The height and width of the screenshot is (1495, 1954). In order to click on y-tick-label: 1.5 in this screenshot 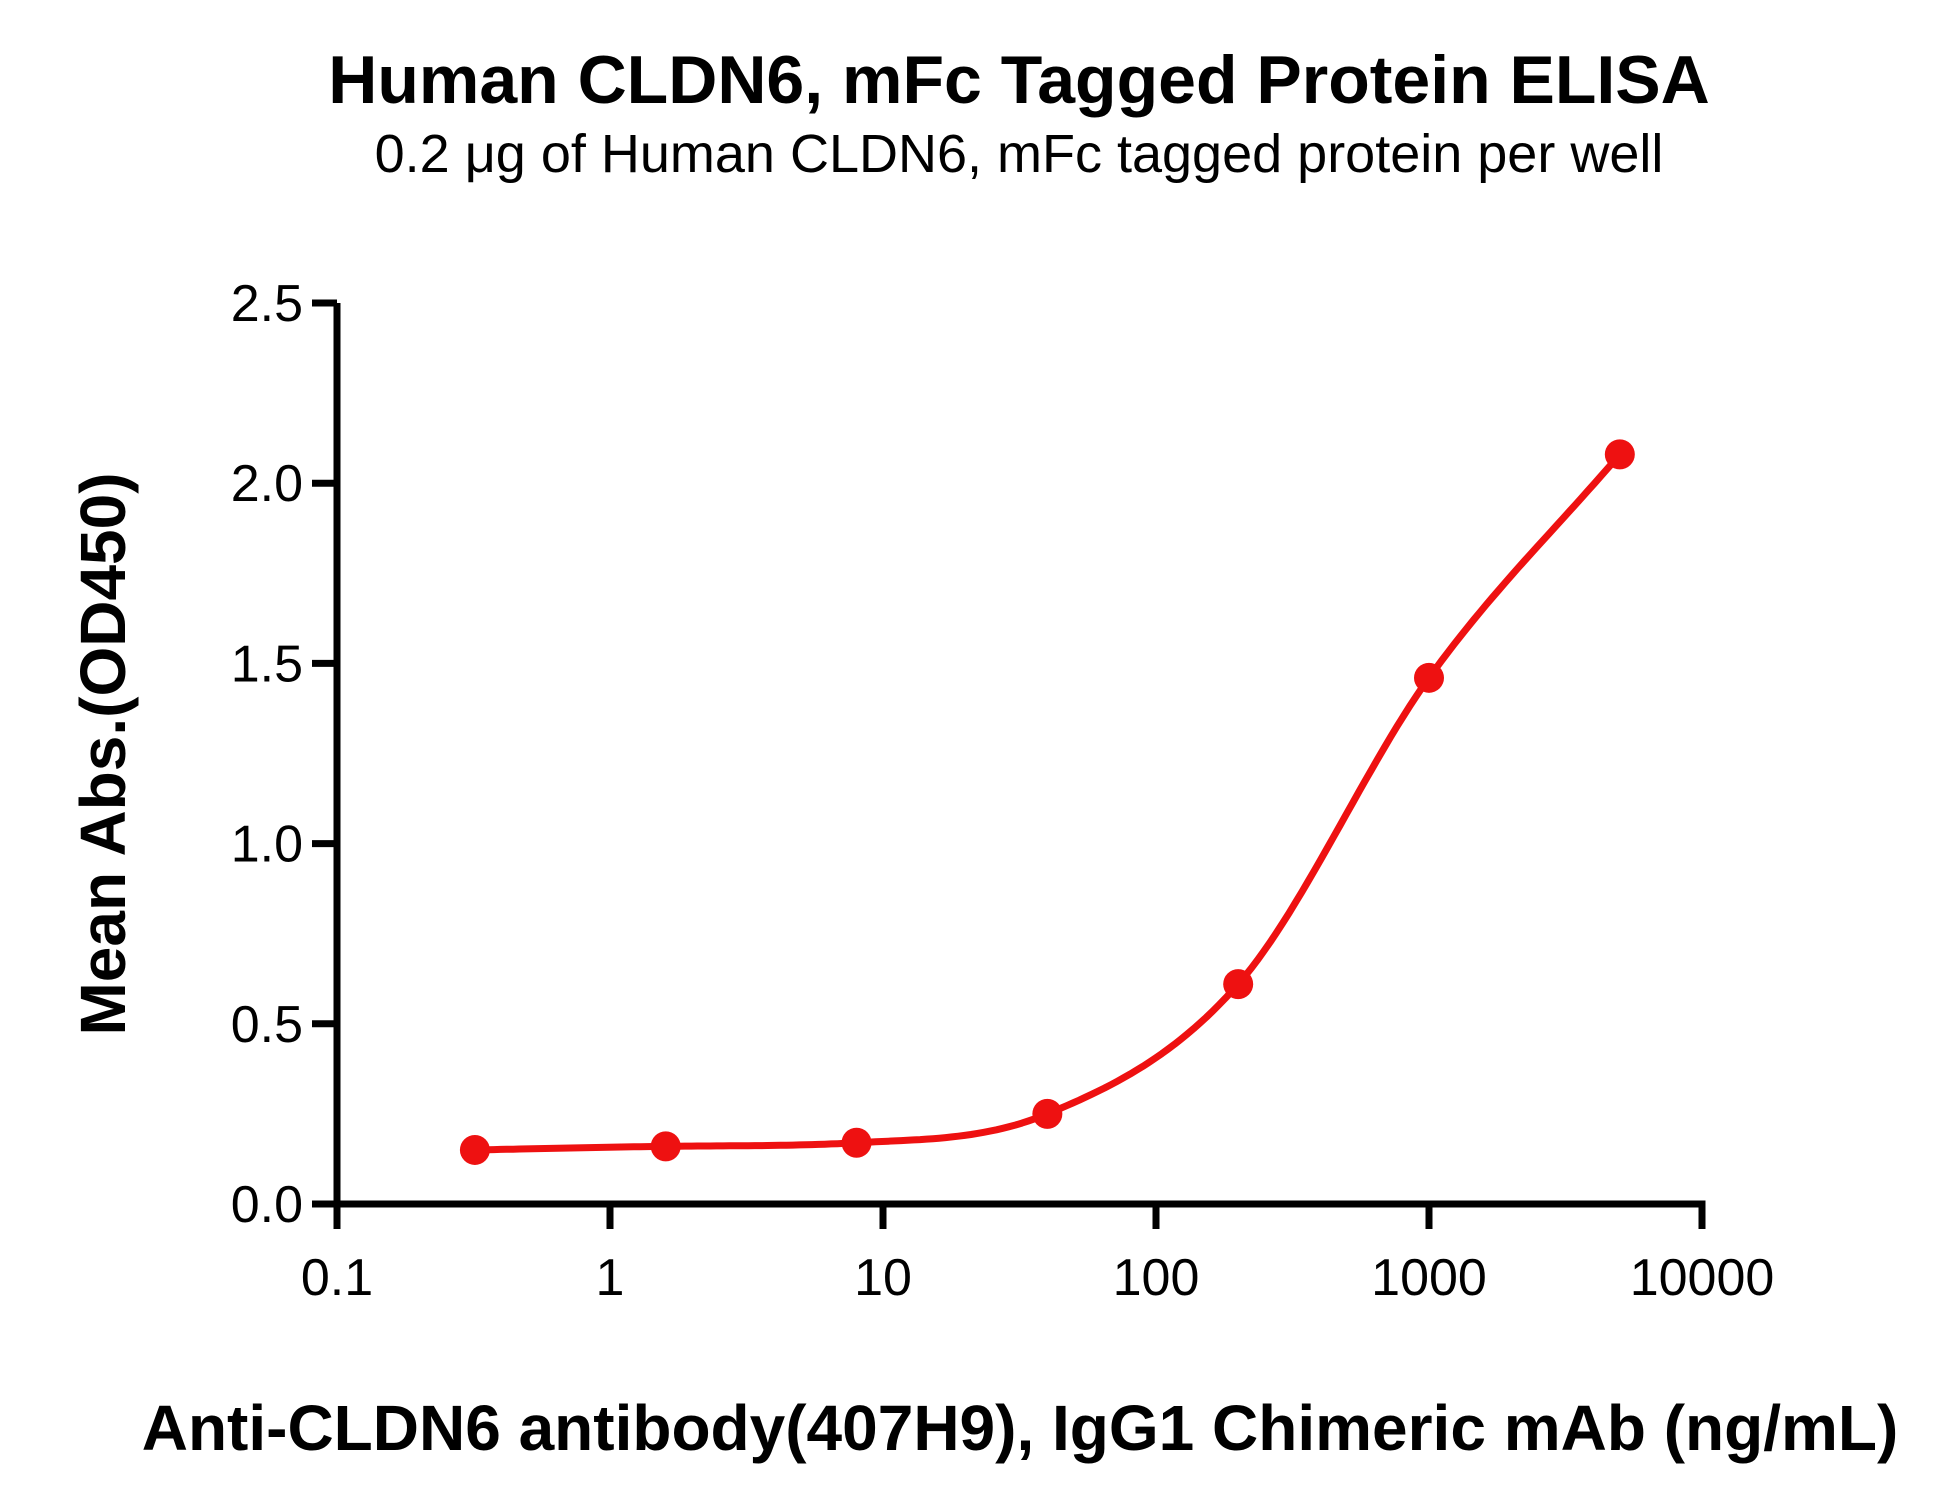, I will do `click(267, 664)`.